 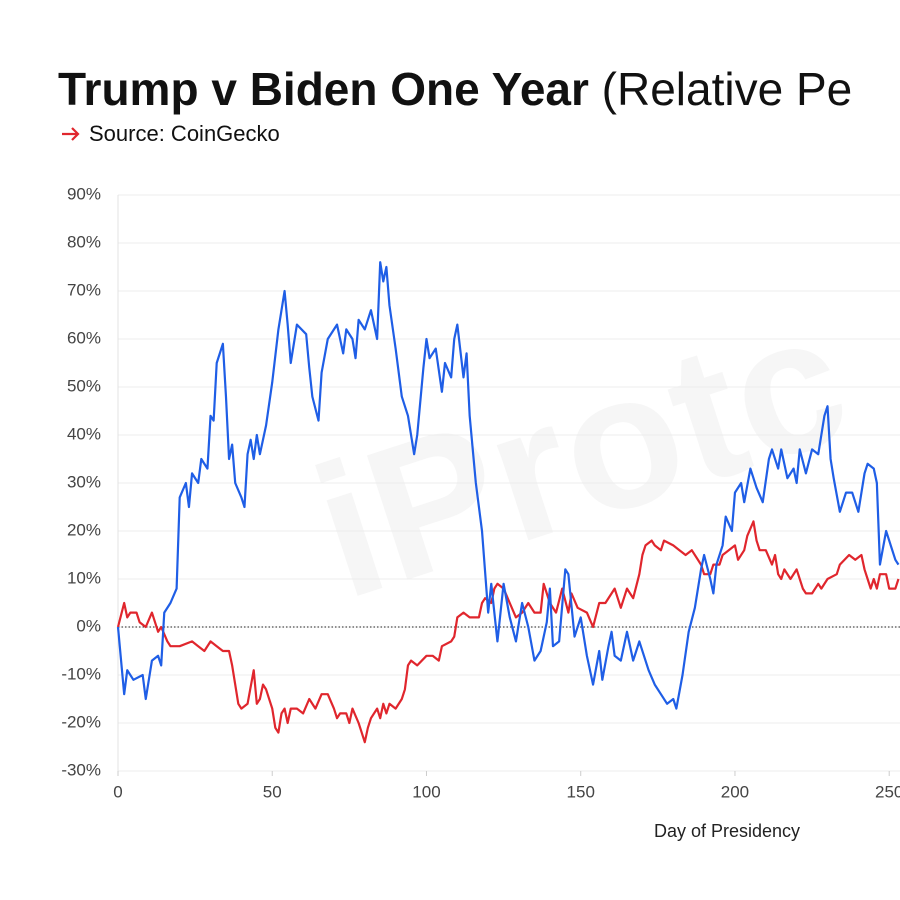 I want to click on x-axis-label: Day of Presidency, so click(x=727, y=831).